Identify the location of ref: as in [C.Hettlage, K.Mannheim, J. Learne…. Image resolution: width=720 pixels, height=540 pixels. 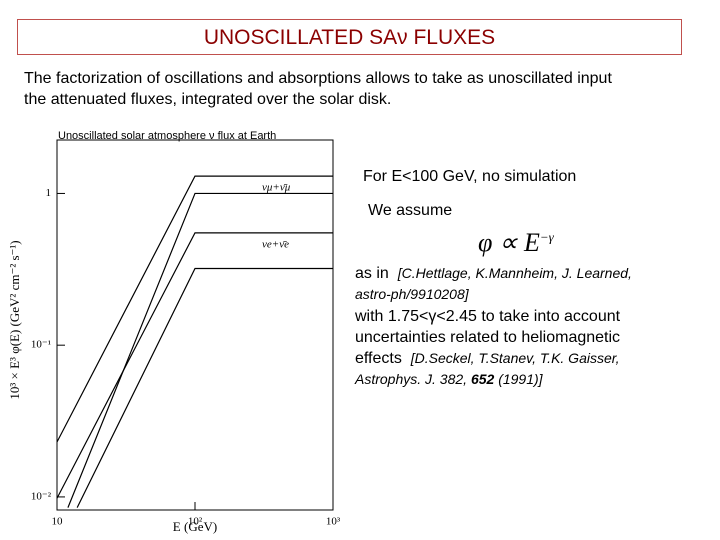
(493, 274).